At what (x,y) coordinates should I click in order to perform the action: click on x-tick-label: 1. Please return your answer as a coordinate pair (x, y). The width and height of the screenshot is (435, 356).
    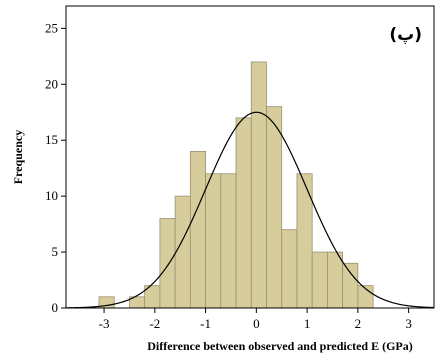
    Looking at the image, I should click on (307, 323).